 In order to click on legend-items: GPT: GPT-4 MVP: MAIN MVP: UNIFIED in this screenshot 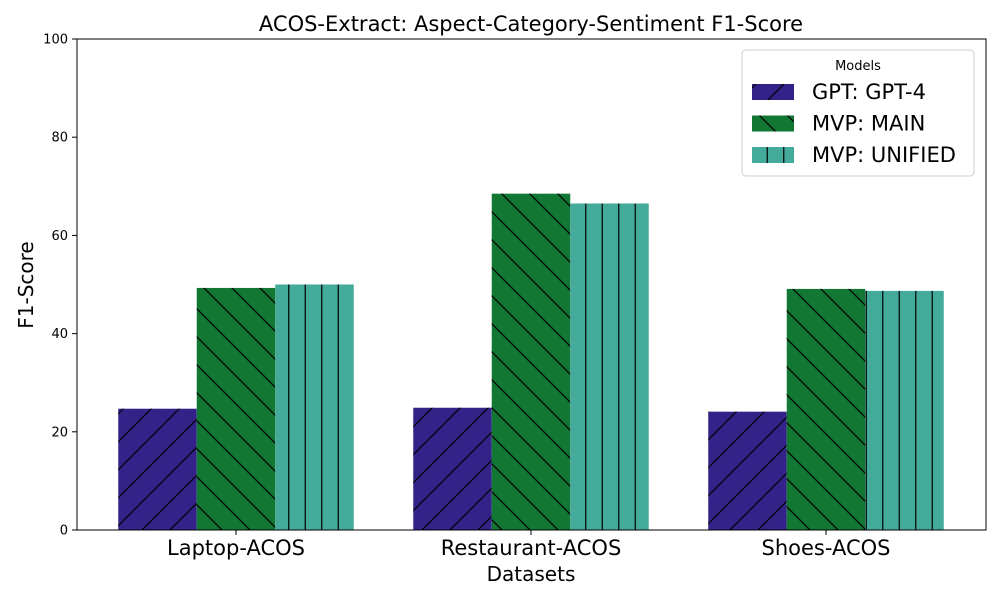, I will do `click(854, 123)`.